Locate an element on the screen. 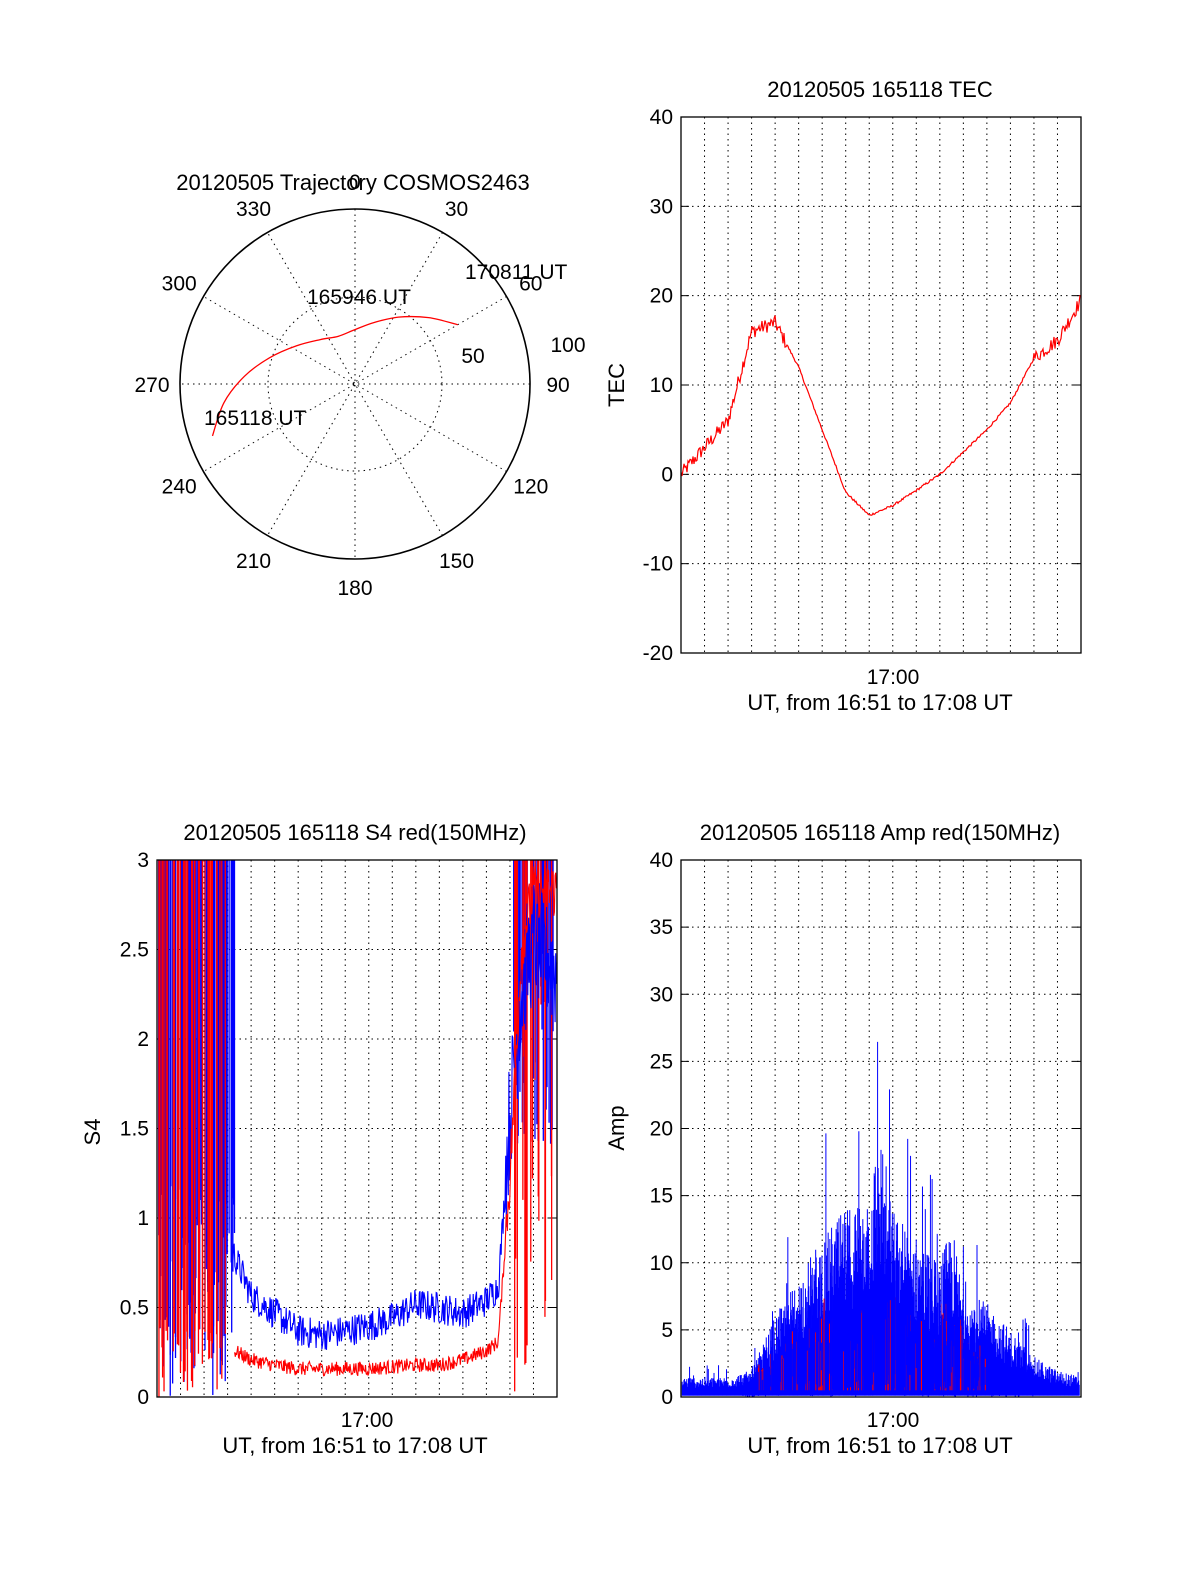 The height and width of the screenshot is (1575, 1200). polar-azimuth-label: 90 is located at coordinates (557, 385).